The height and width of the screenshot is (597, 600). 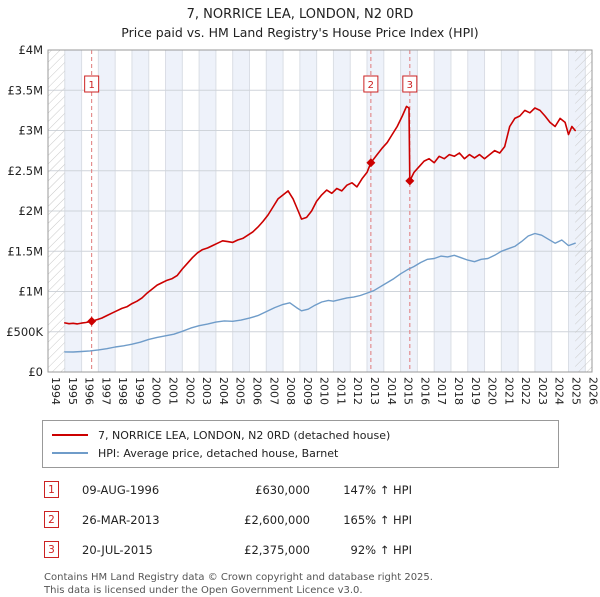 I want to click on transaction-price: £630,000, so click(x=282, y=489).